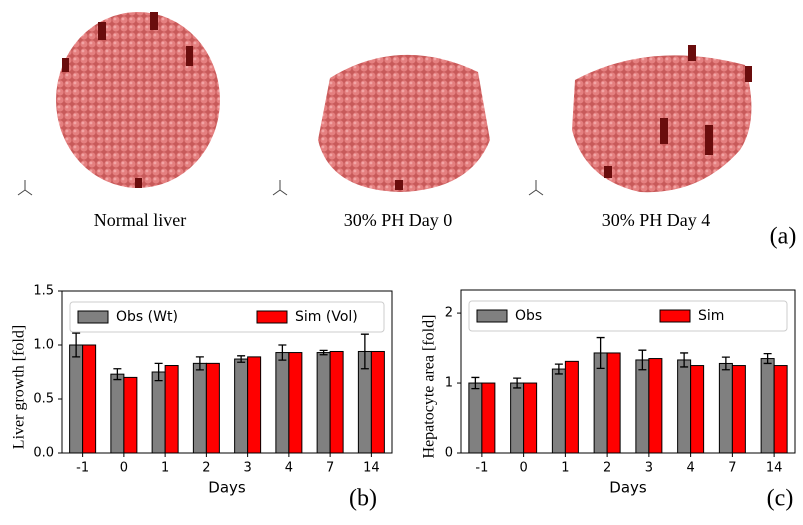 Image resolution: width=803 pixels, height=525 pixels. I want to click on y-tick-label: 0.0, so click(43, 453).